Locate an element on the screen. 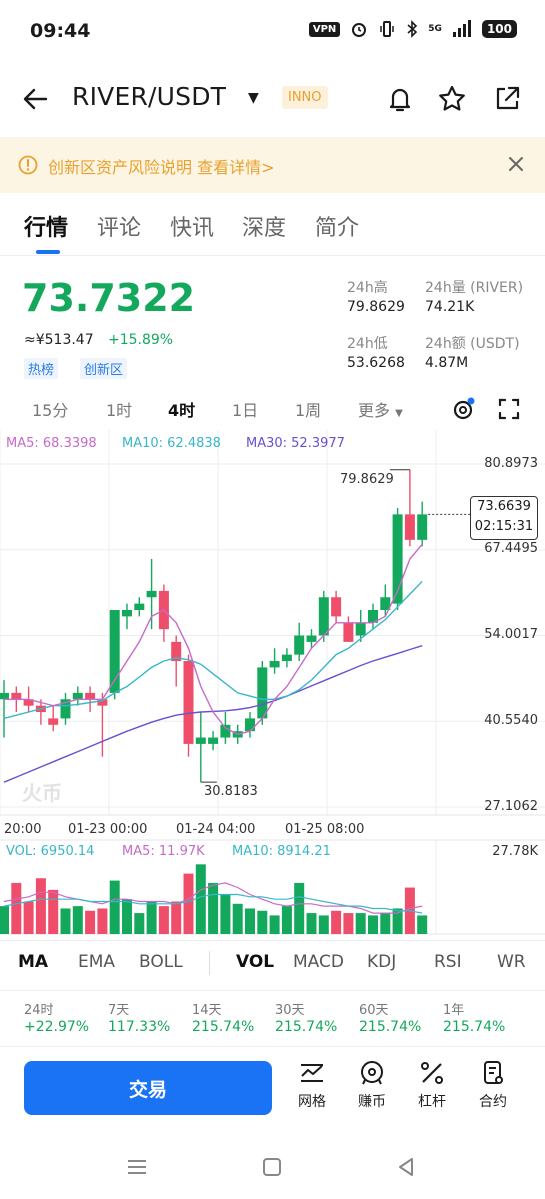  vpn-badge: VPN is located at coordinates (324, 29).